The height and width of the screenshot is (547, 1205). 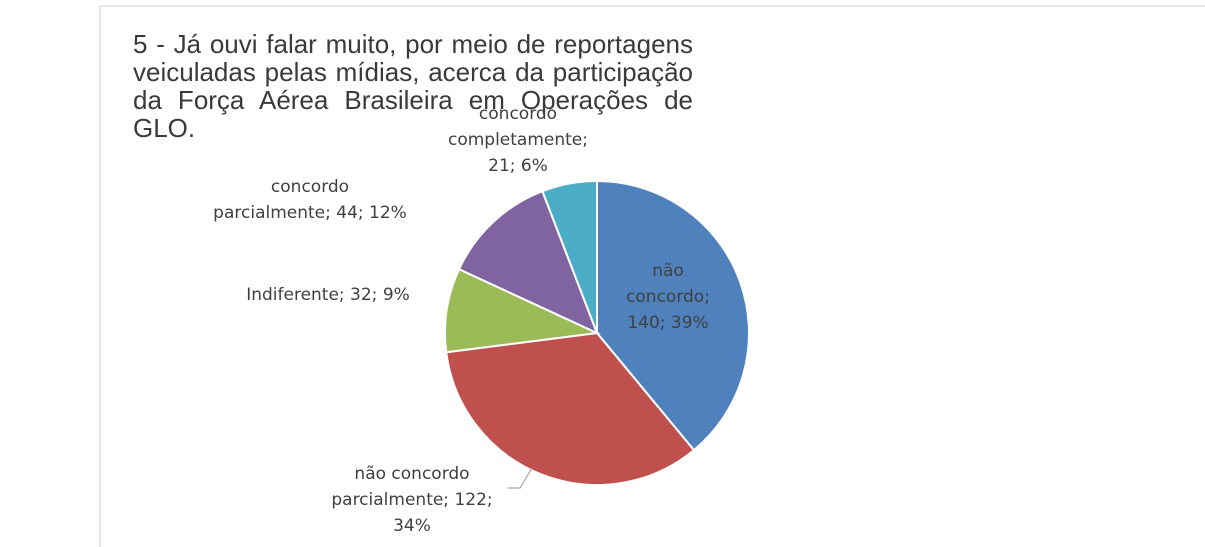 What do you see at coordinates (412, 500) in the screenshot?
I see `data-label: não concordo parcialmente; 122; 34%` at bounding box center [412, 500].